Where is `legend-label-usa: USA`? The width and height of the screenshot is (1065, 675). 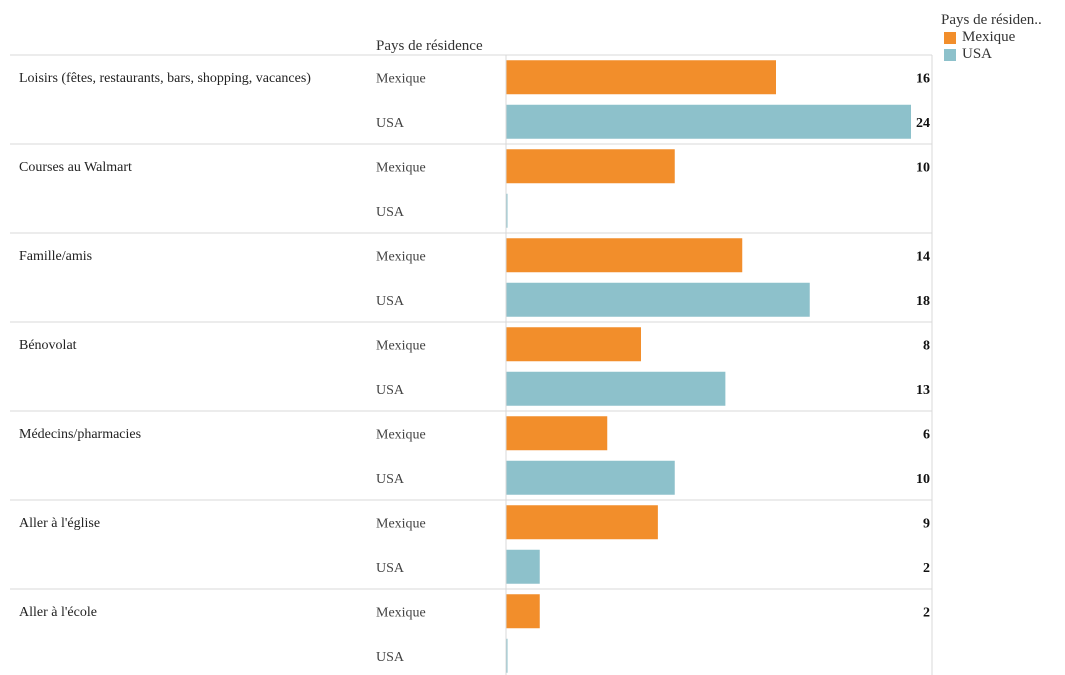 legend-label-usa: USA is located at coordinates (977, 54).